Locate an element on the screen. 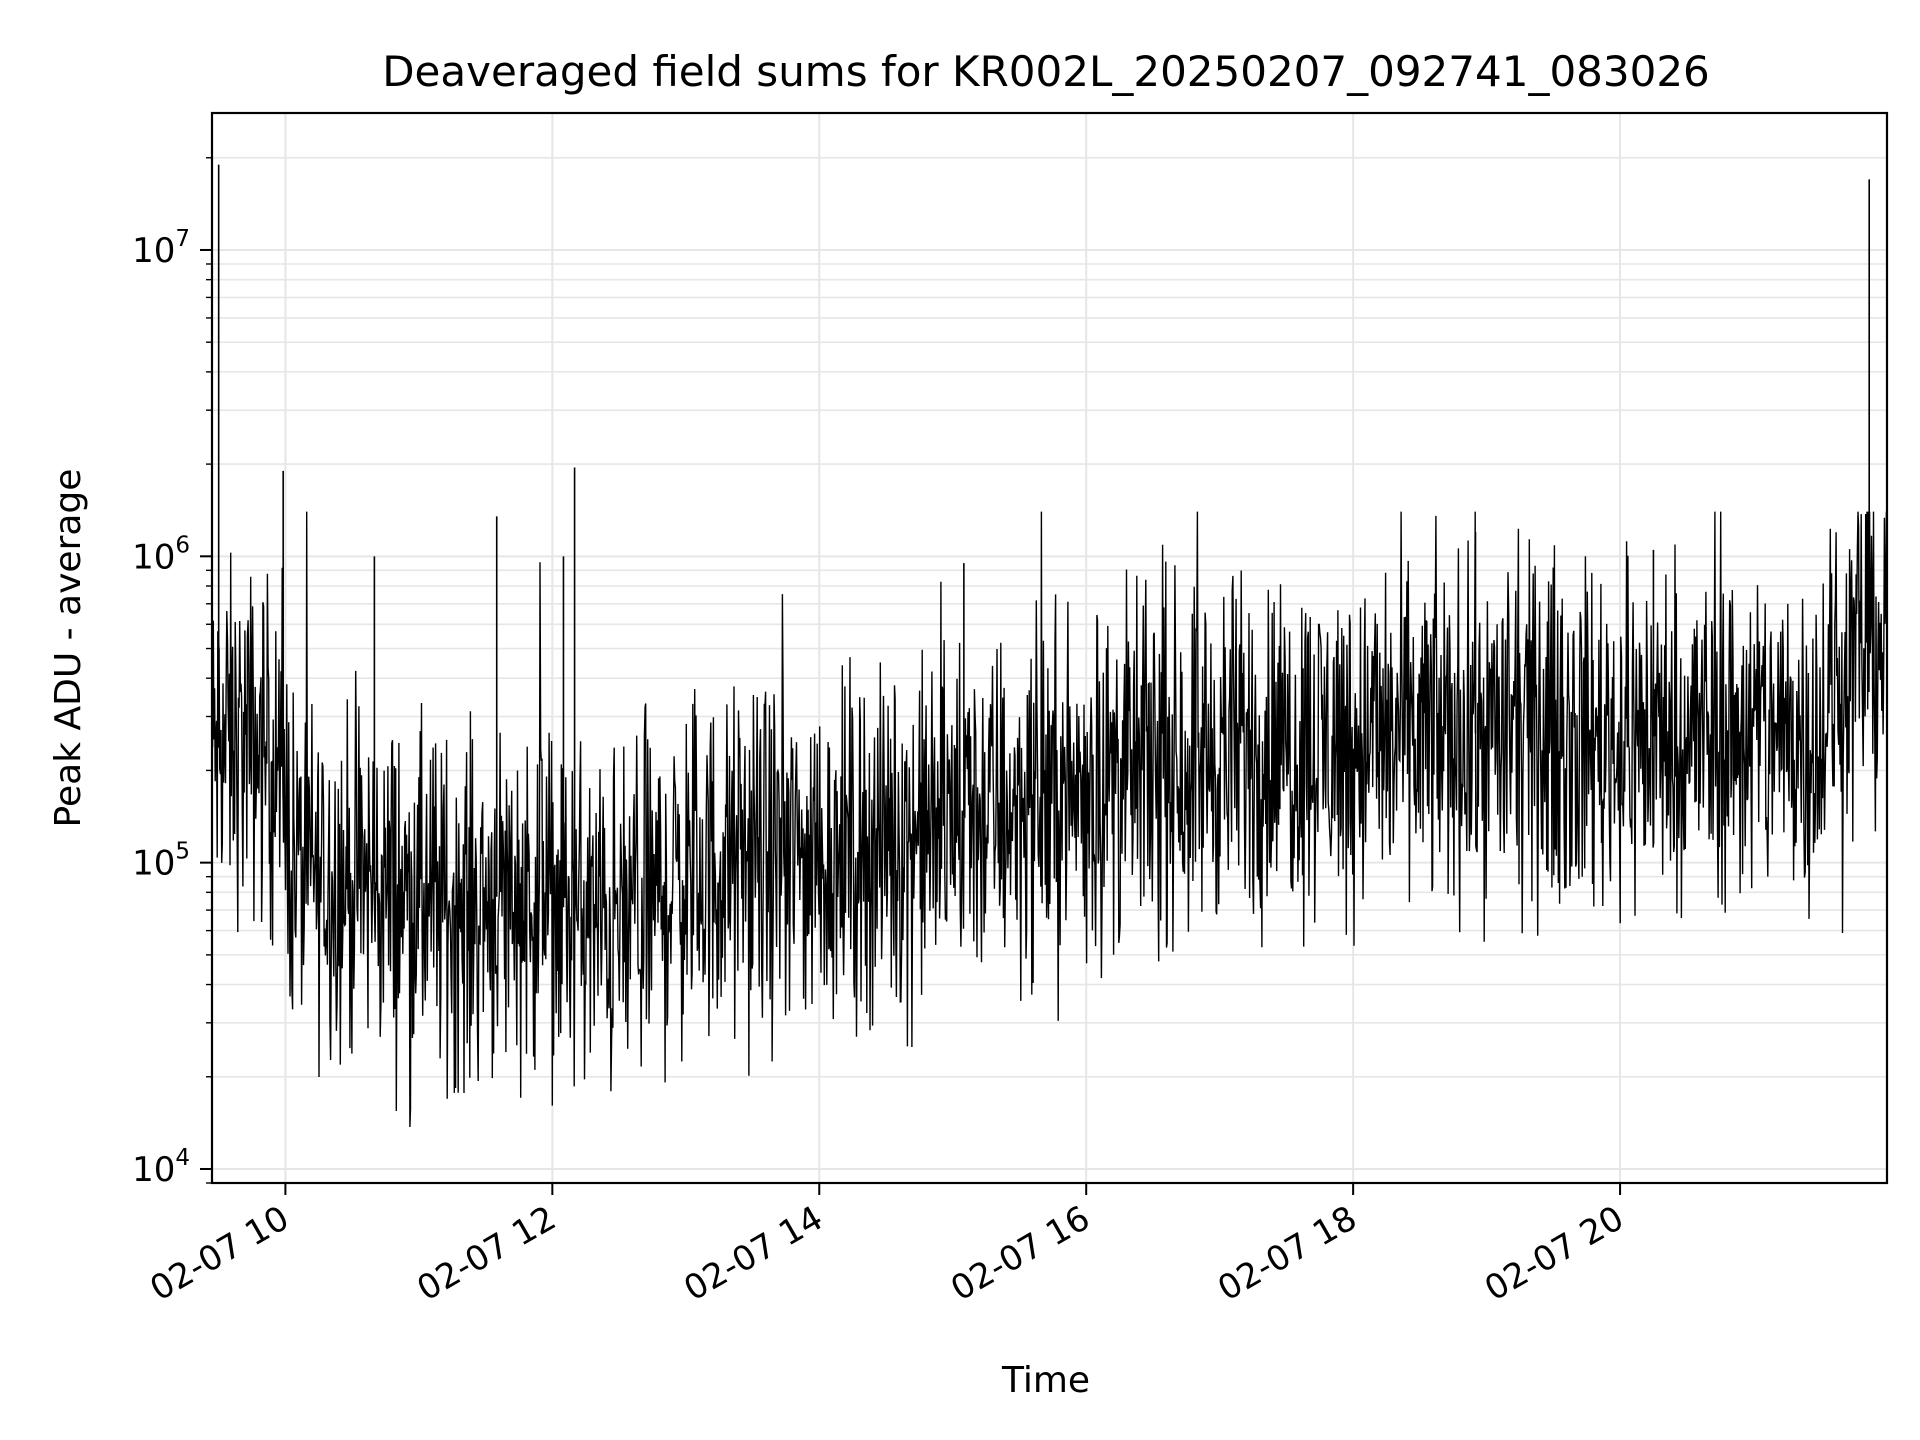 This screenshot has height=1440, width=1920. y-tick-label: 10⁷ is located at coordinates (161, 248).